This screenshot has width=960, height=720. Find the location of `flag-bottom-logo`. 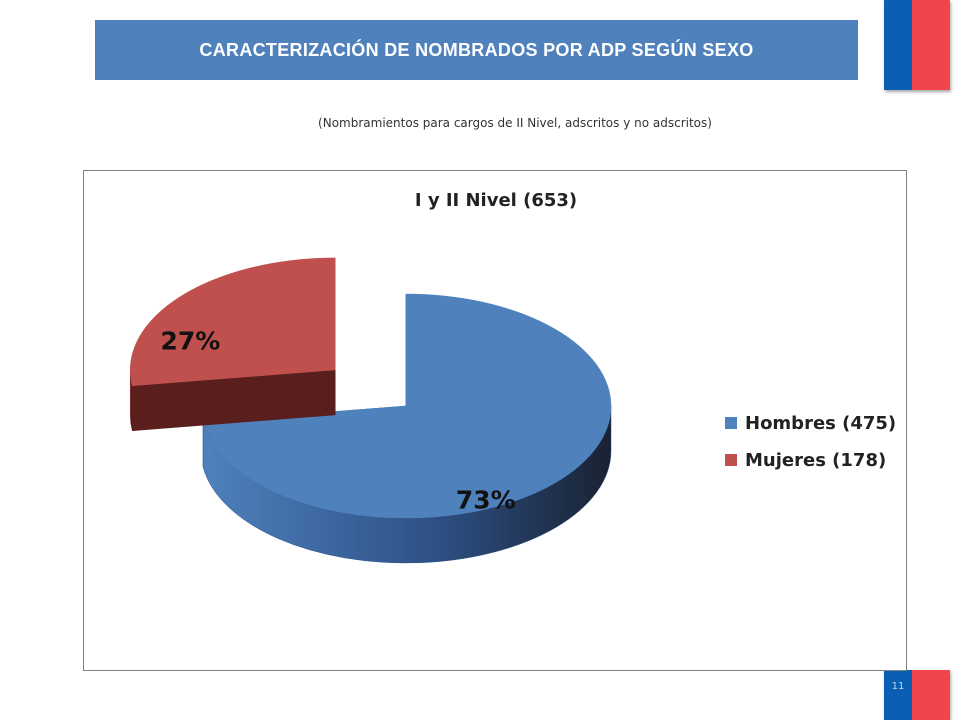

flag-bottom-logo is located at coordinates (917, 695).